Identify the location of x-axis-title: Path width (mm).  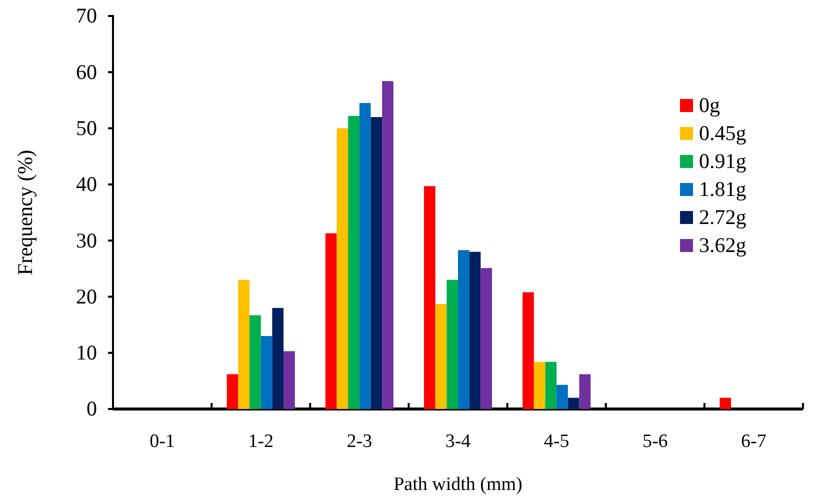
(458, 484).